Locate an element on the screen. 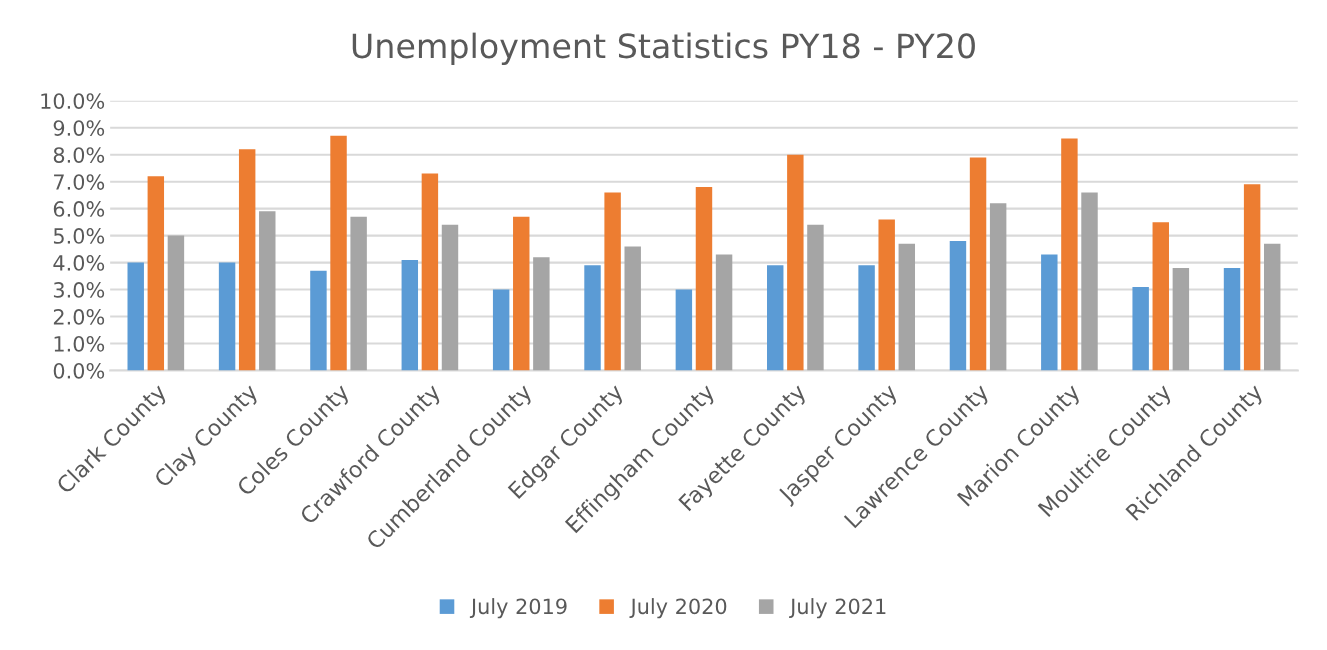  y-tick-label: 0.0% is located at coordinates (79, 370).